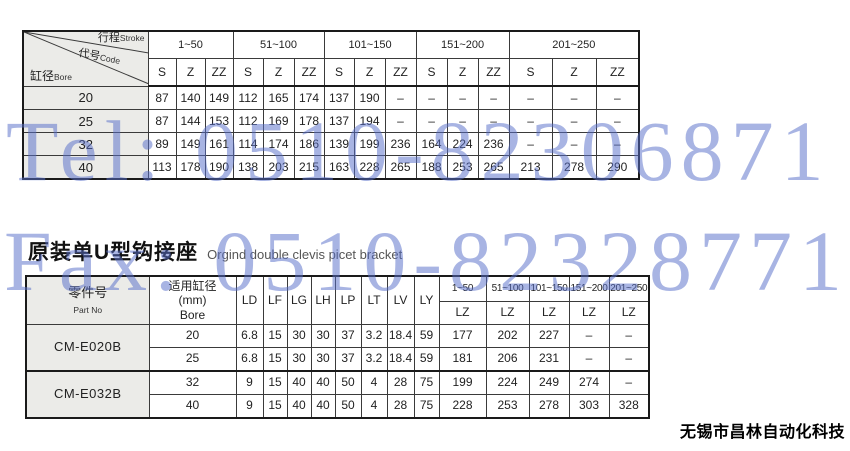  I want to click on table-cell: 169, so click(278, 121).